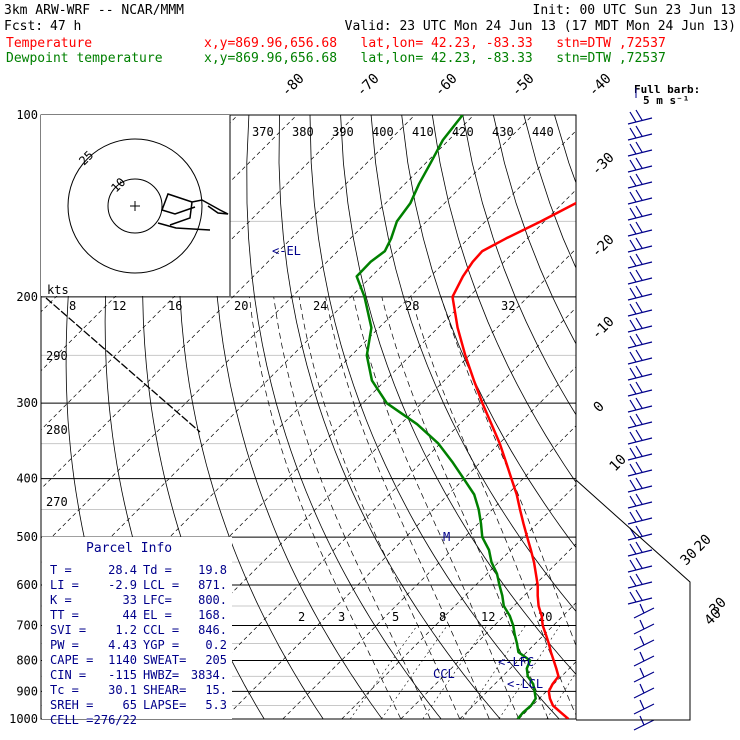 Image resolution: width=740 pixels, height=740 pixels. Describe the element at coordinates (195, 209) in the screenshot. I see `hodograph-trace` at that location.